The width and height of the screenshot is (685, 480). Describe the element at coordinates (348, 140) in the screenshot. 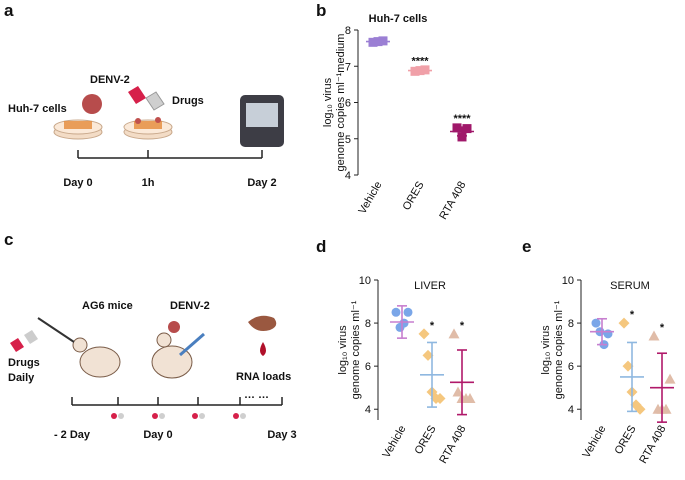

I see `y-tick-label: 5` at that location.